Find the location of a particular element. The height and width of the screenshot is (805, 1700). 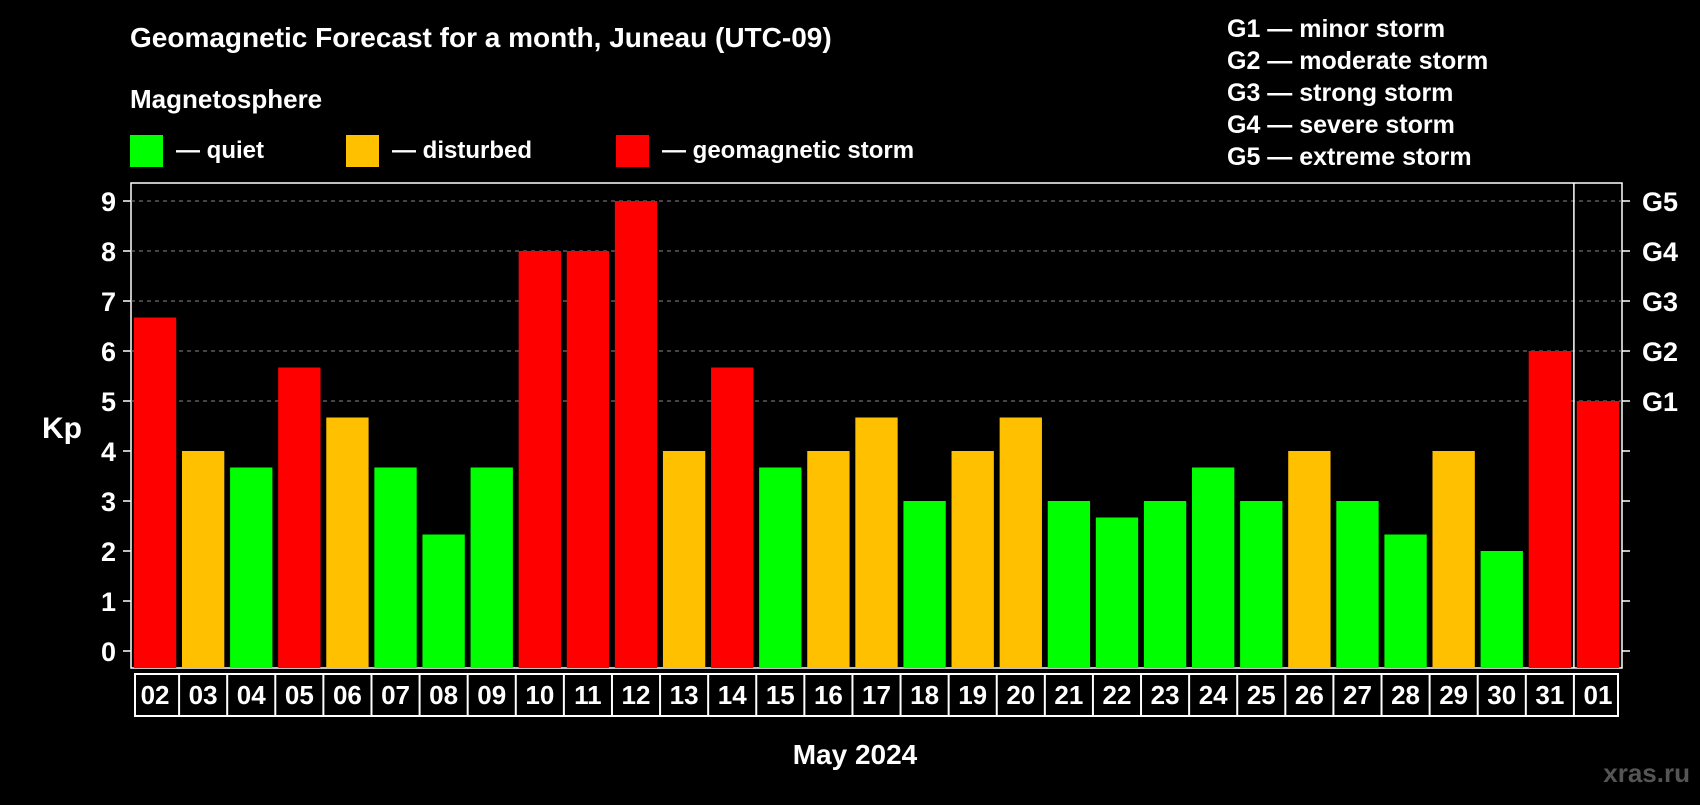

x-tick-label: 15 is located at coordinates (780, 695).